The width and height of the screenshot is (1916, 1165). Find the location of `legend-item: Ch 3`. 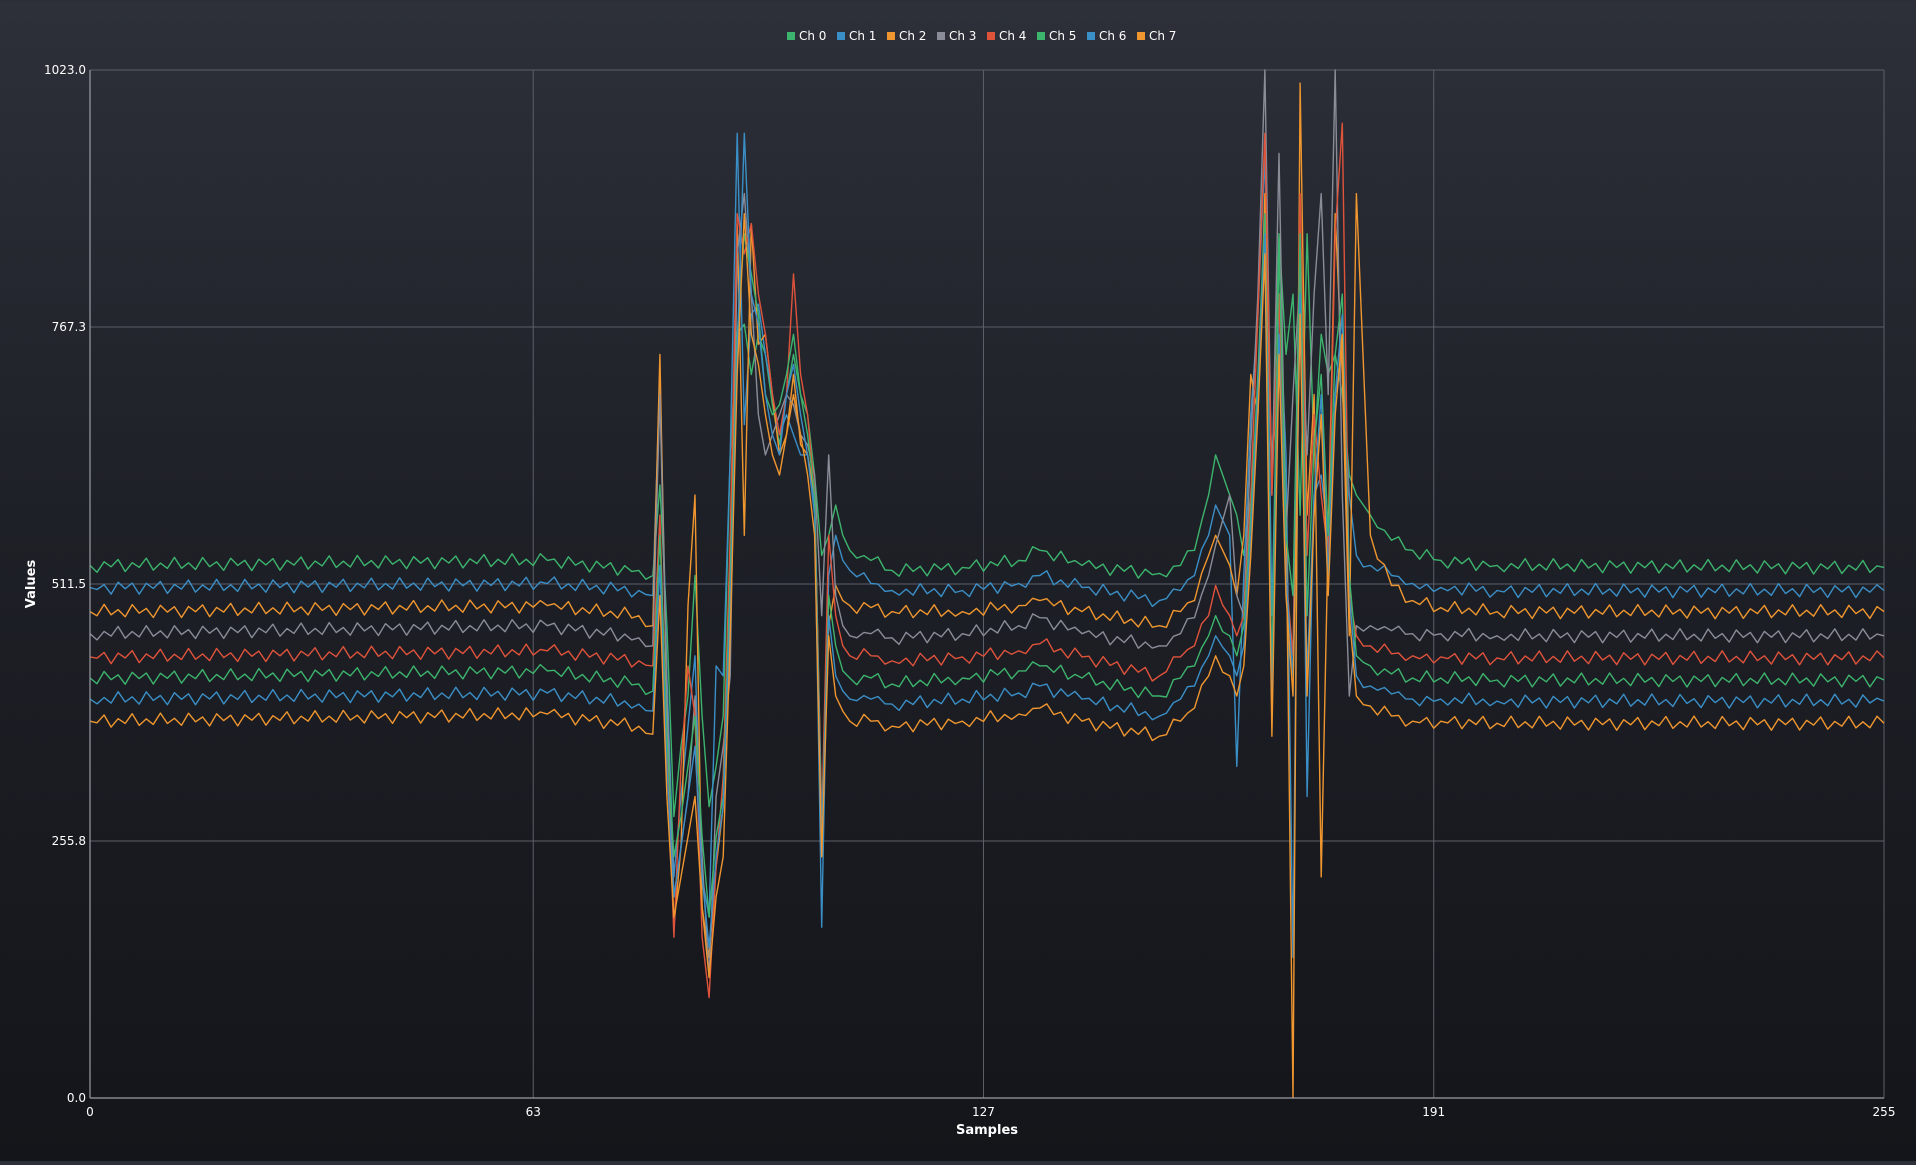

legend-item: Ch 3 is located at coordinates (956, 36).